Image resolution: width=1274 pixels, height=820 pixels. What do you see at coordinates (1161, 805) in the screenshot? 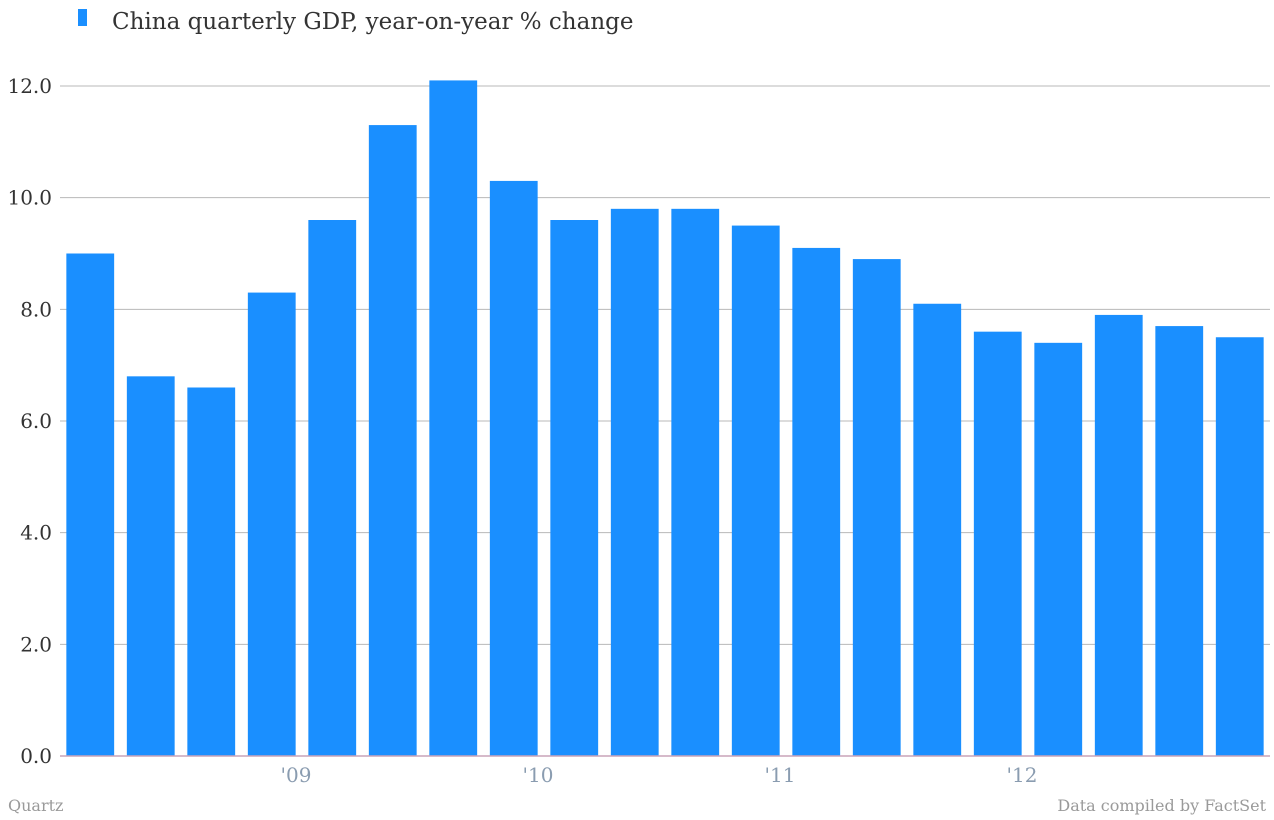
I see `source-right: Data compiled by FactSet` at bounding box center [1161, 805].